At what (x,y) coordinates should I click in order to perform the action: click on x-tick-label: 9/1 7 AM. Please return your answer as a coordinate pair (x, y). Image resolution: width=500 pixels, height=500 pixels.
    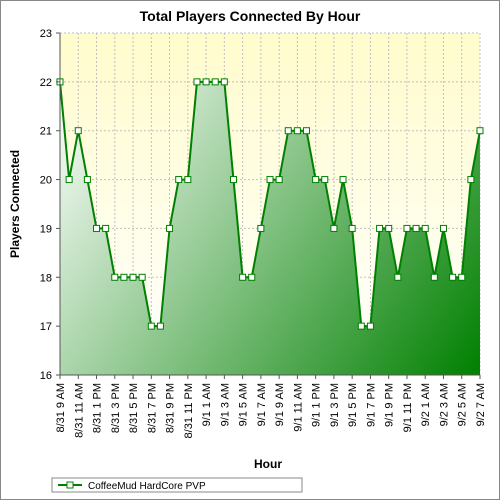
    Looking at the image, I should click on (262, 404).